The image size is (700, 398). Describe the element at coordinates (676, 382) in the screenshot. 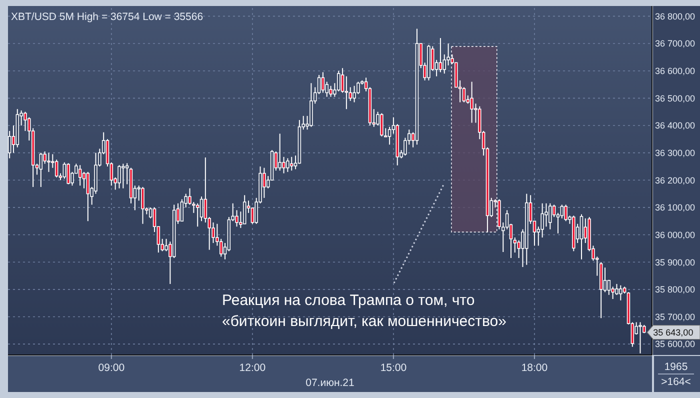

I see `text: >164<` at that location.